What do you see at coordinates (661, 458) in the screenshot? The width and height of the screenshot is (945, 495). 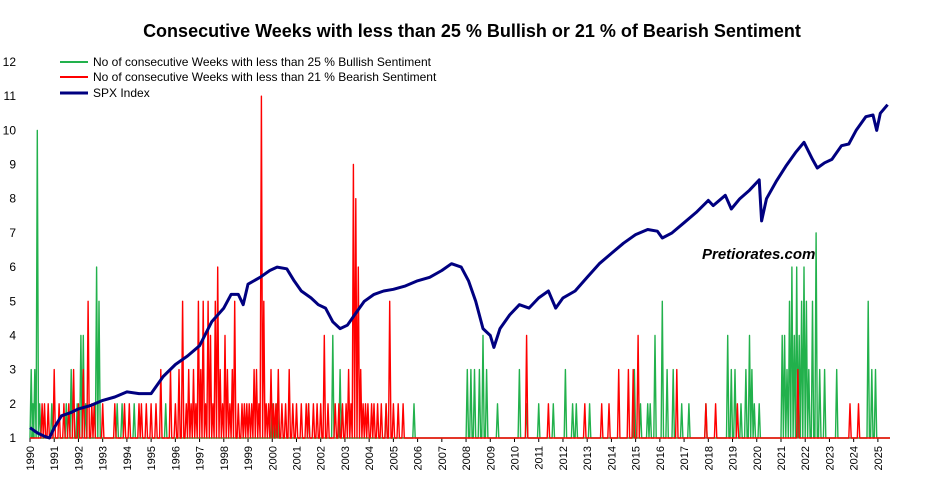 I see `x-tick-label: 2016` at bounding box center [661, 458].